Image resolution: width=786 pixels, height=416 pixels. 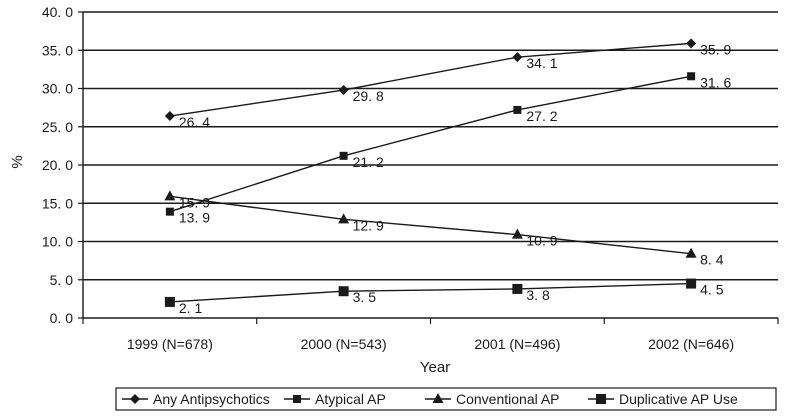 I want to click on x-tick-label: 1999 (N=678), so click(x=170, y=344).